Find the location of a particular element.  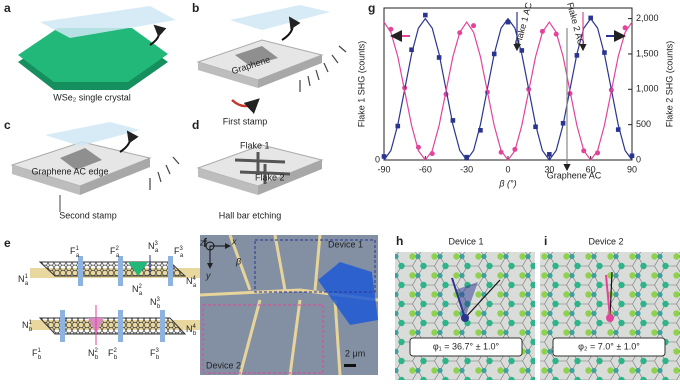

device-title: Device 2 is located at coordinates (605, 241).